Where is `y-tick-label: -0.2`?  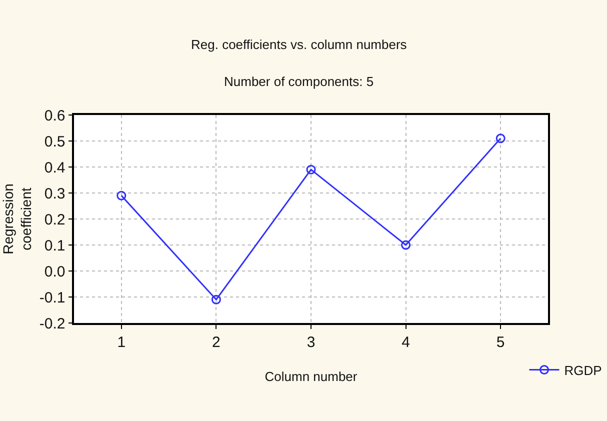 y-tick-label: -0.2 is located at coordinates (52, 323).